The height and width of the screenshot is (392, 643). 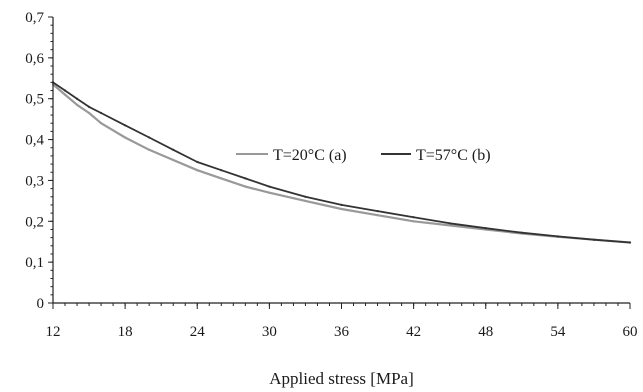 I want to click on y-tick-label: 0,5, so click(x=34, y=100).